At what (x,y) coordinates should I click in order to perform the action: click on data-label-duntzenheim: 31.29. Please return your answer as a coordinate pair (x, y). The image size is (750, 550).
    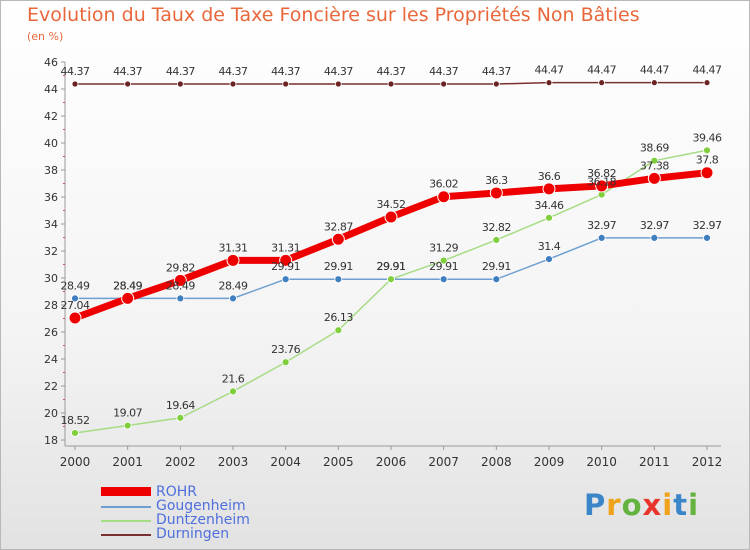
    Looking at the image, I should click on (443, 248).